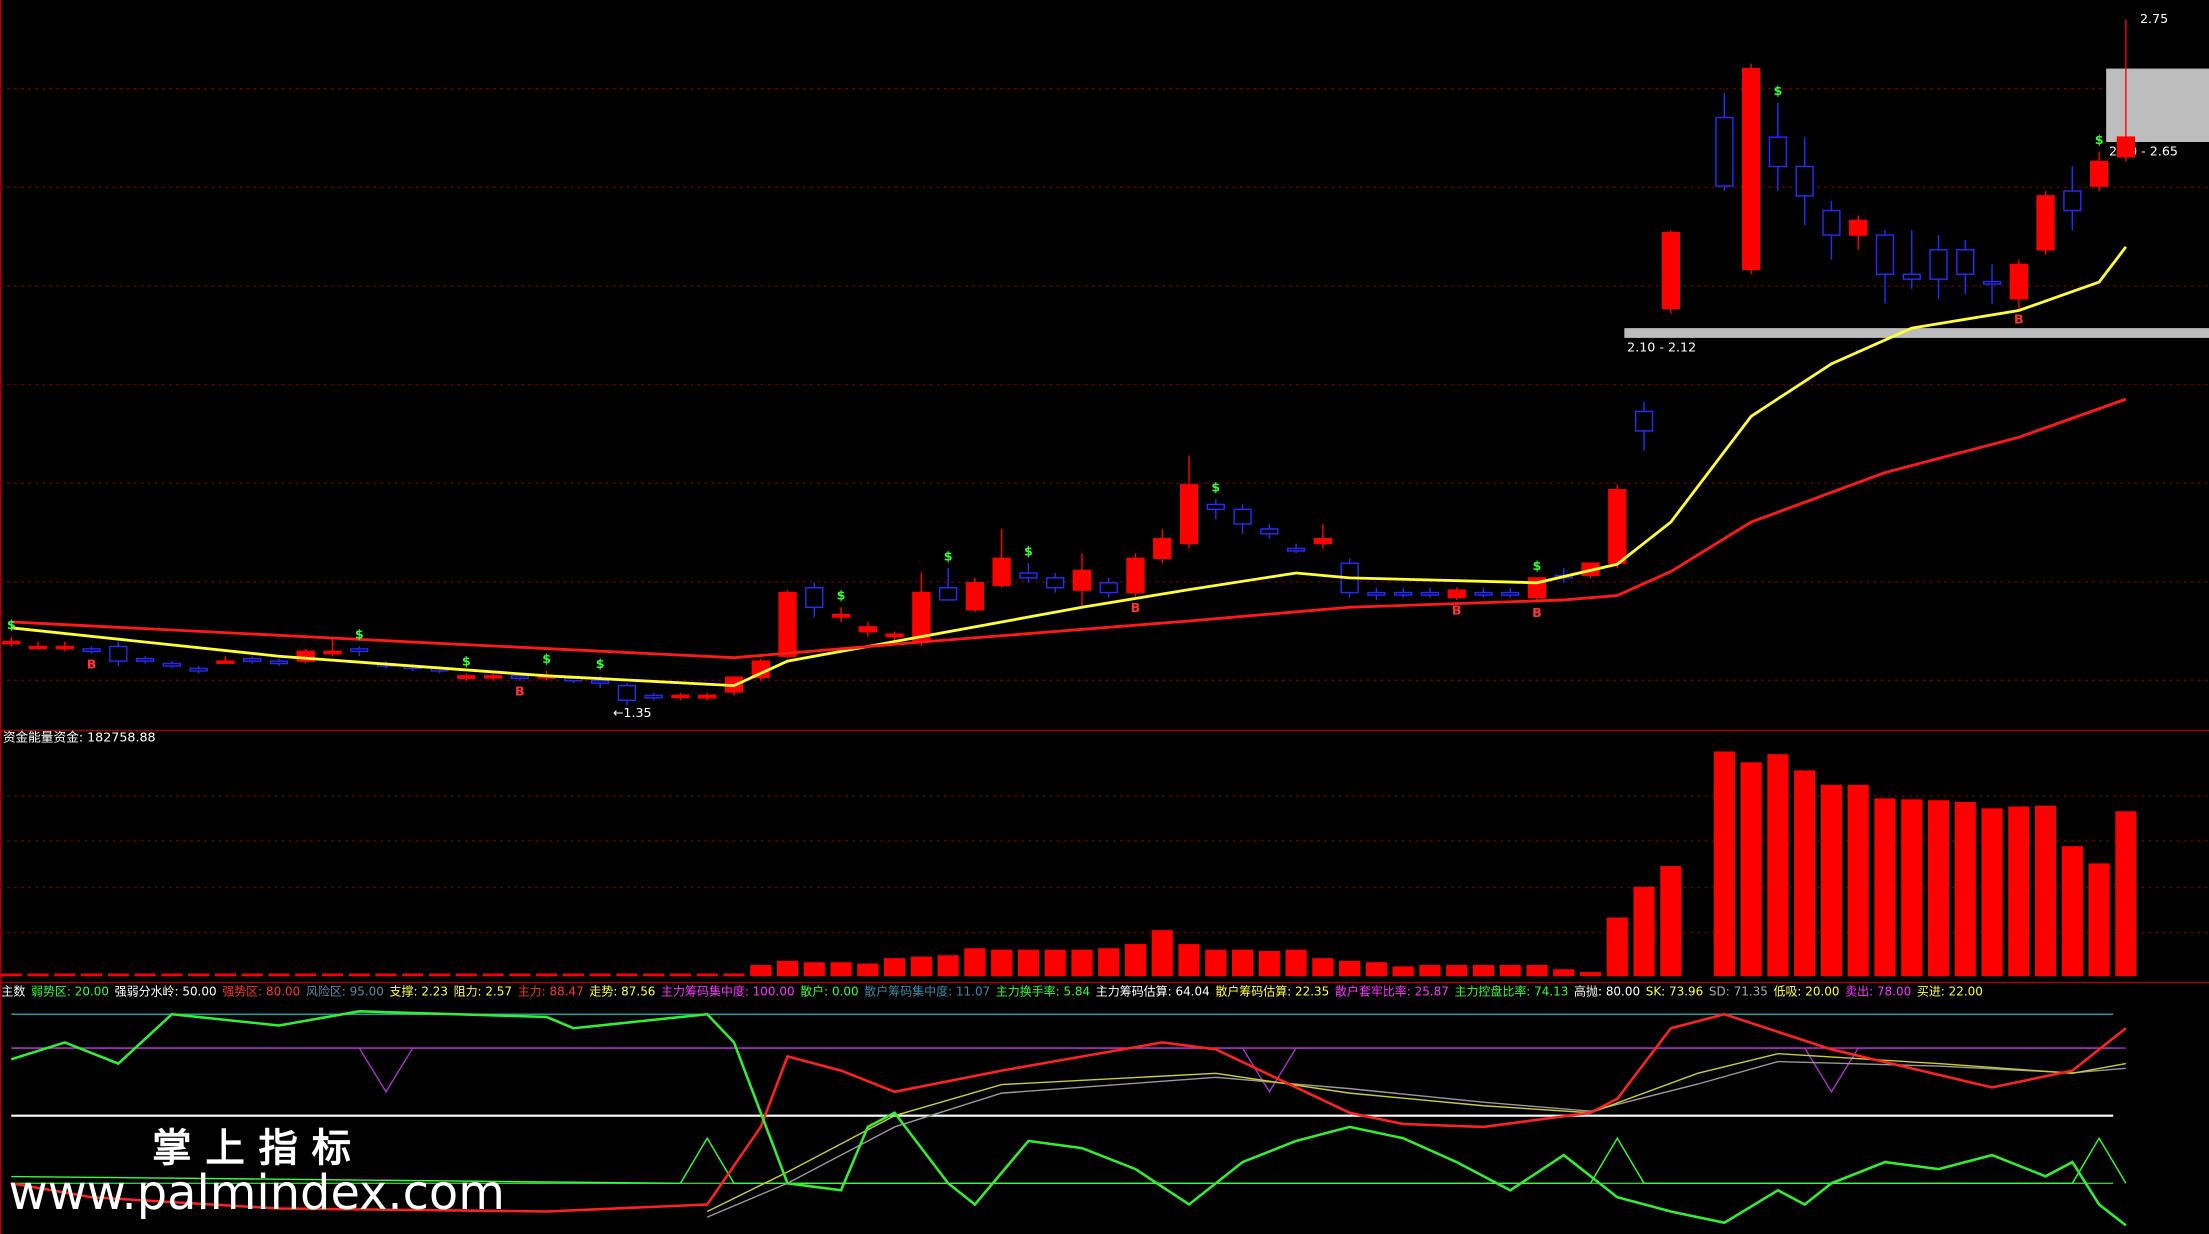 The image size is (2209, 1234). I want to click on legend-item: 卖出: 78.00, so click(1878, 991).